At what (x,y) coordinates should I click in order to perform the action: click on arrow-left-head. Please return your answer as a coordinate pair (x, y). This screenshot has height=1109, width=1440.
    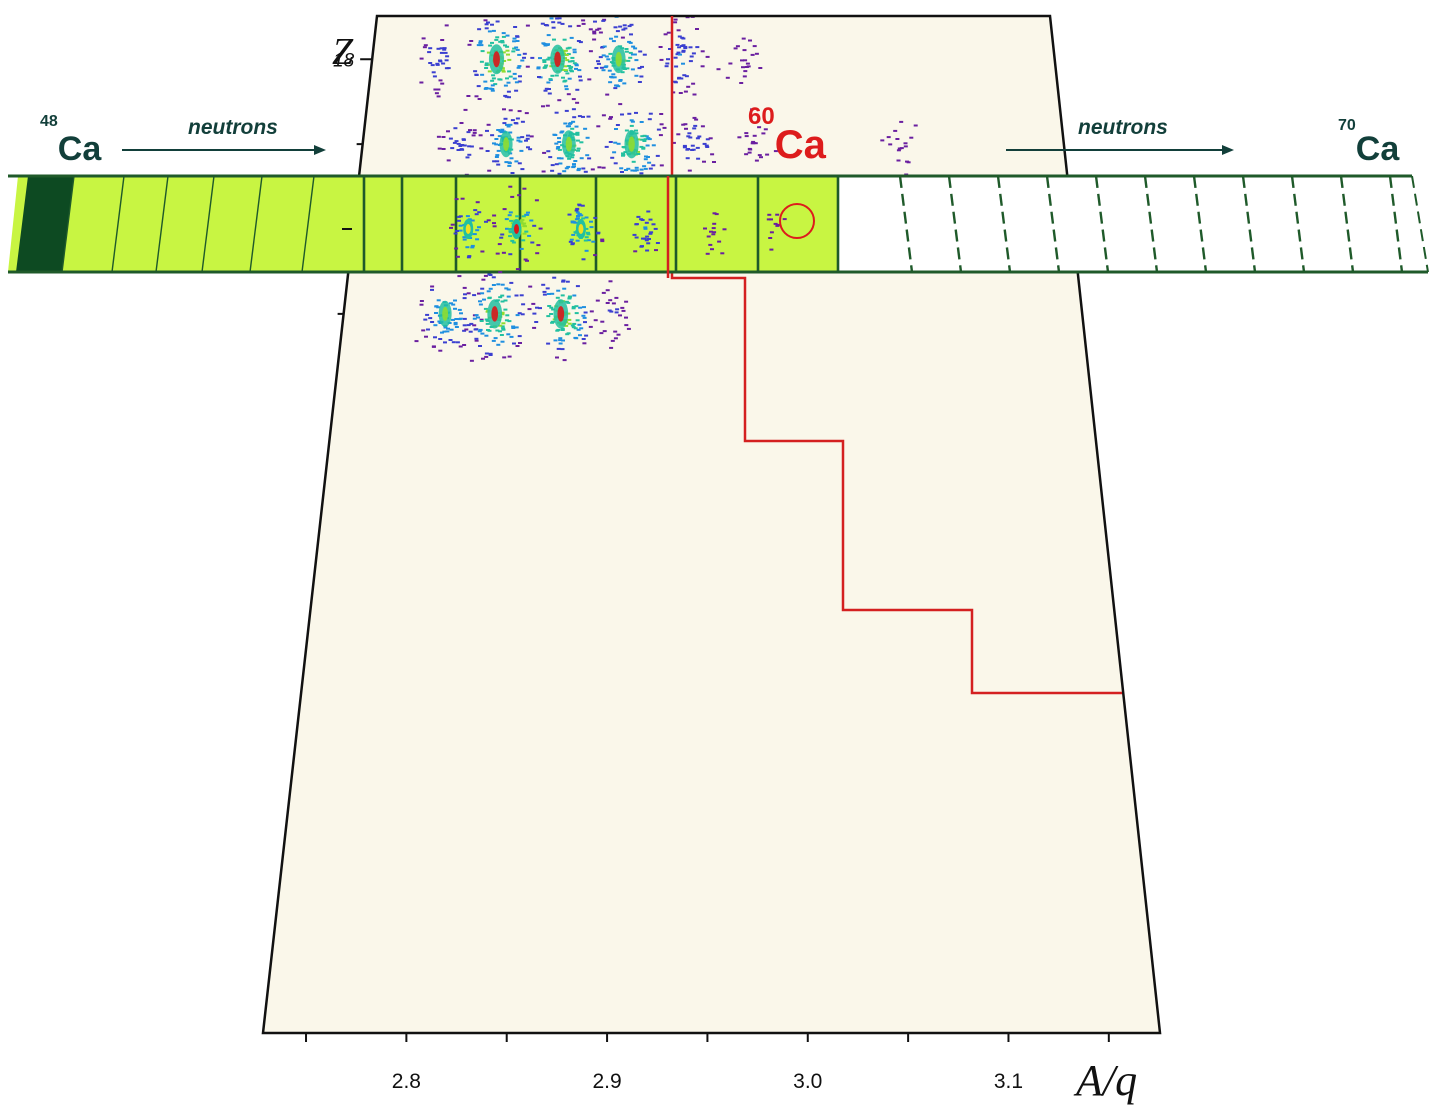
    Looking at the image, I should click on (320, 150).